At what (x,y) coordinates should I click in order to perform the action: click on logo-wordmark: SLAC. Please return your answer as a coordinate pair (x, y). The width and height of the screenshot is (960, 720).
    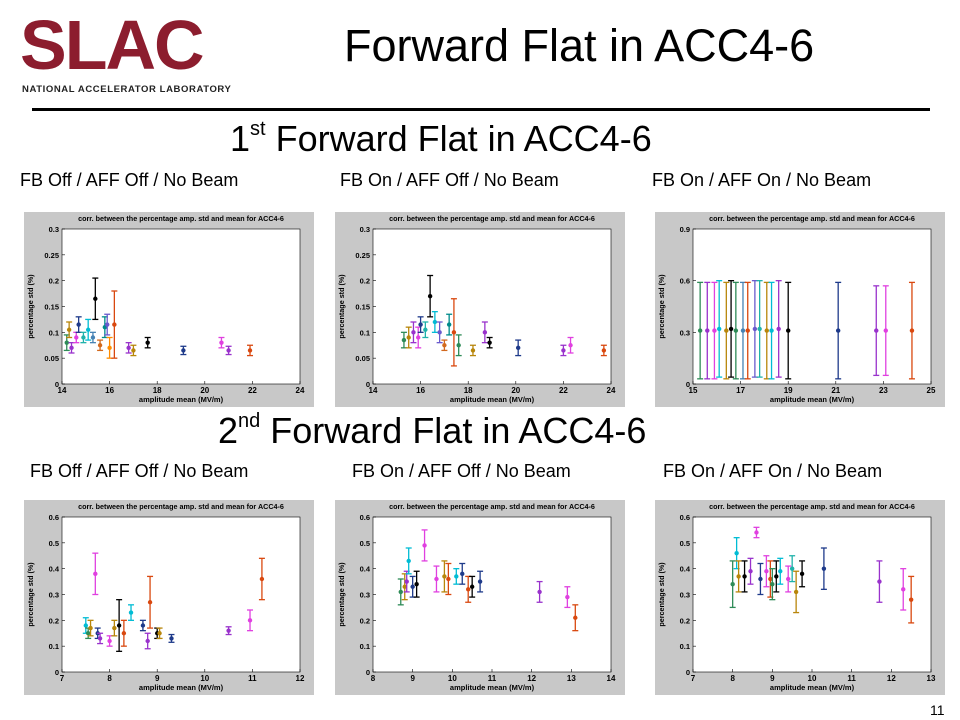
    Looking at the image, I should click on (112, 45).